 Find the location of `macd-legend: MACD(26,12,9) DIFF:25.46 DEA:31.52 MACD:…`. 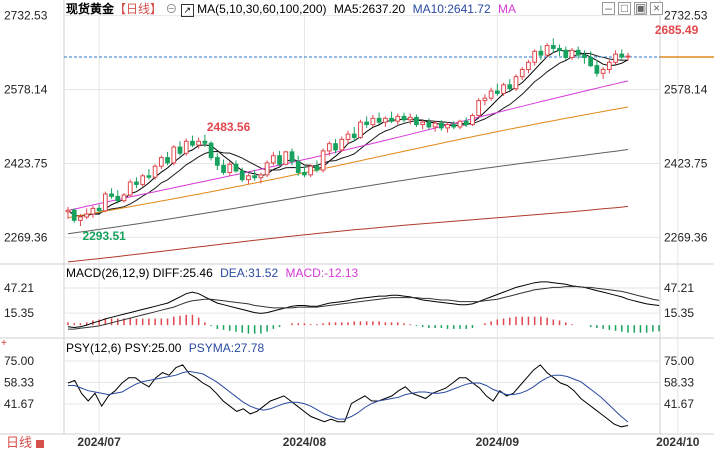

macd-legend: MACD(26,12,9) DIFF:25.46 DEA:31.52 MACD:… is located at coordinates (212, 273).